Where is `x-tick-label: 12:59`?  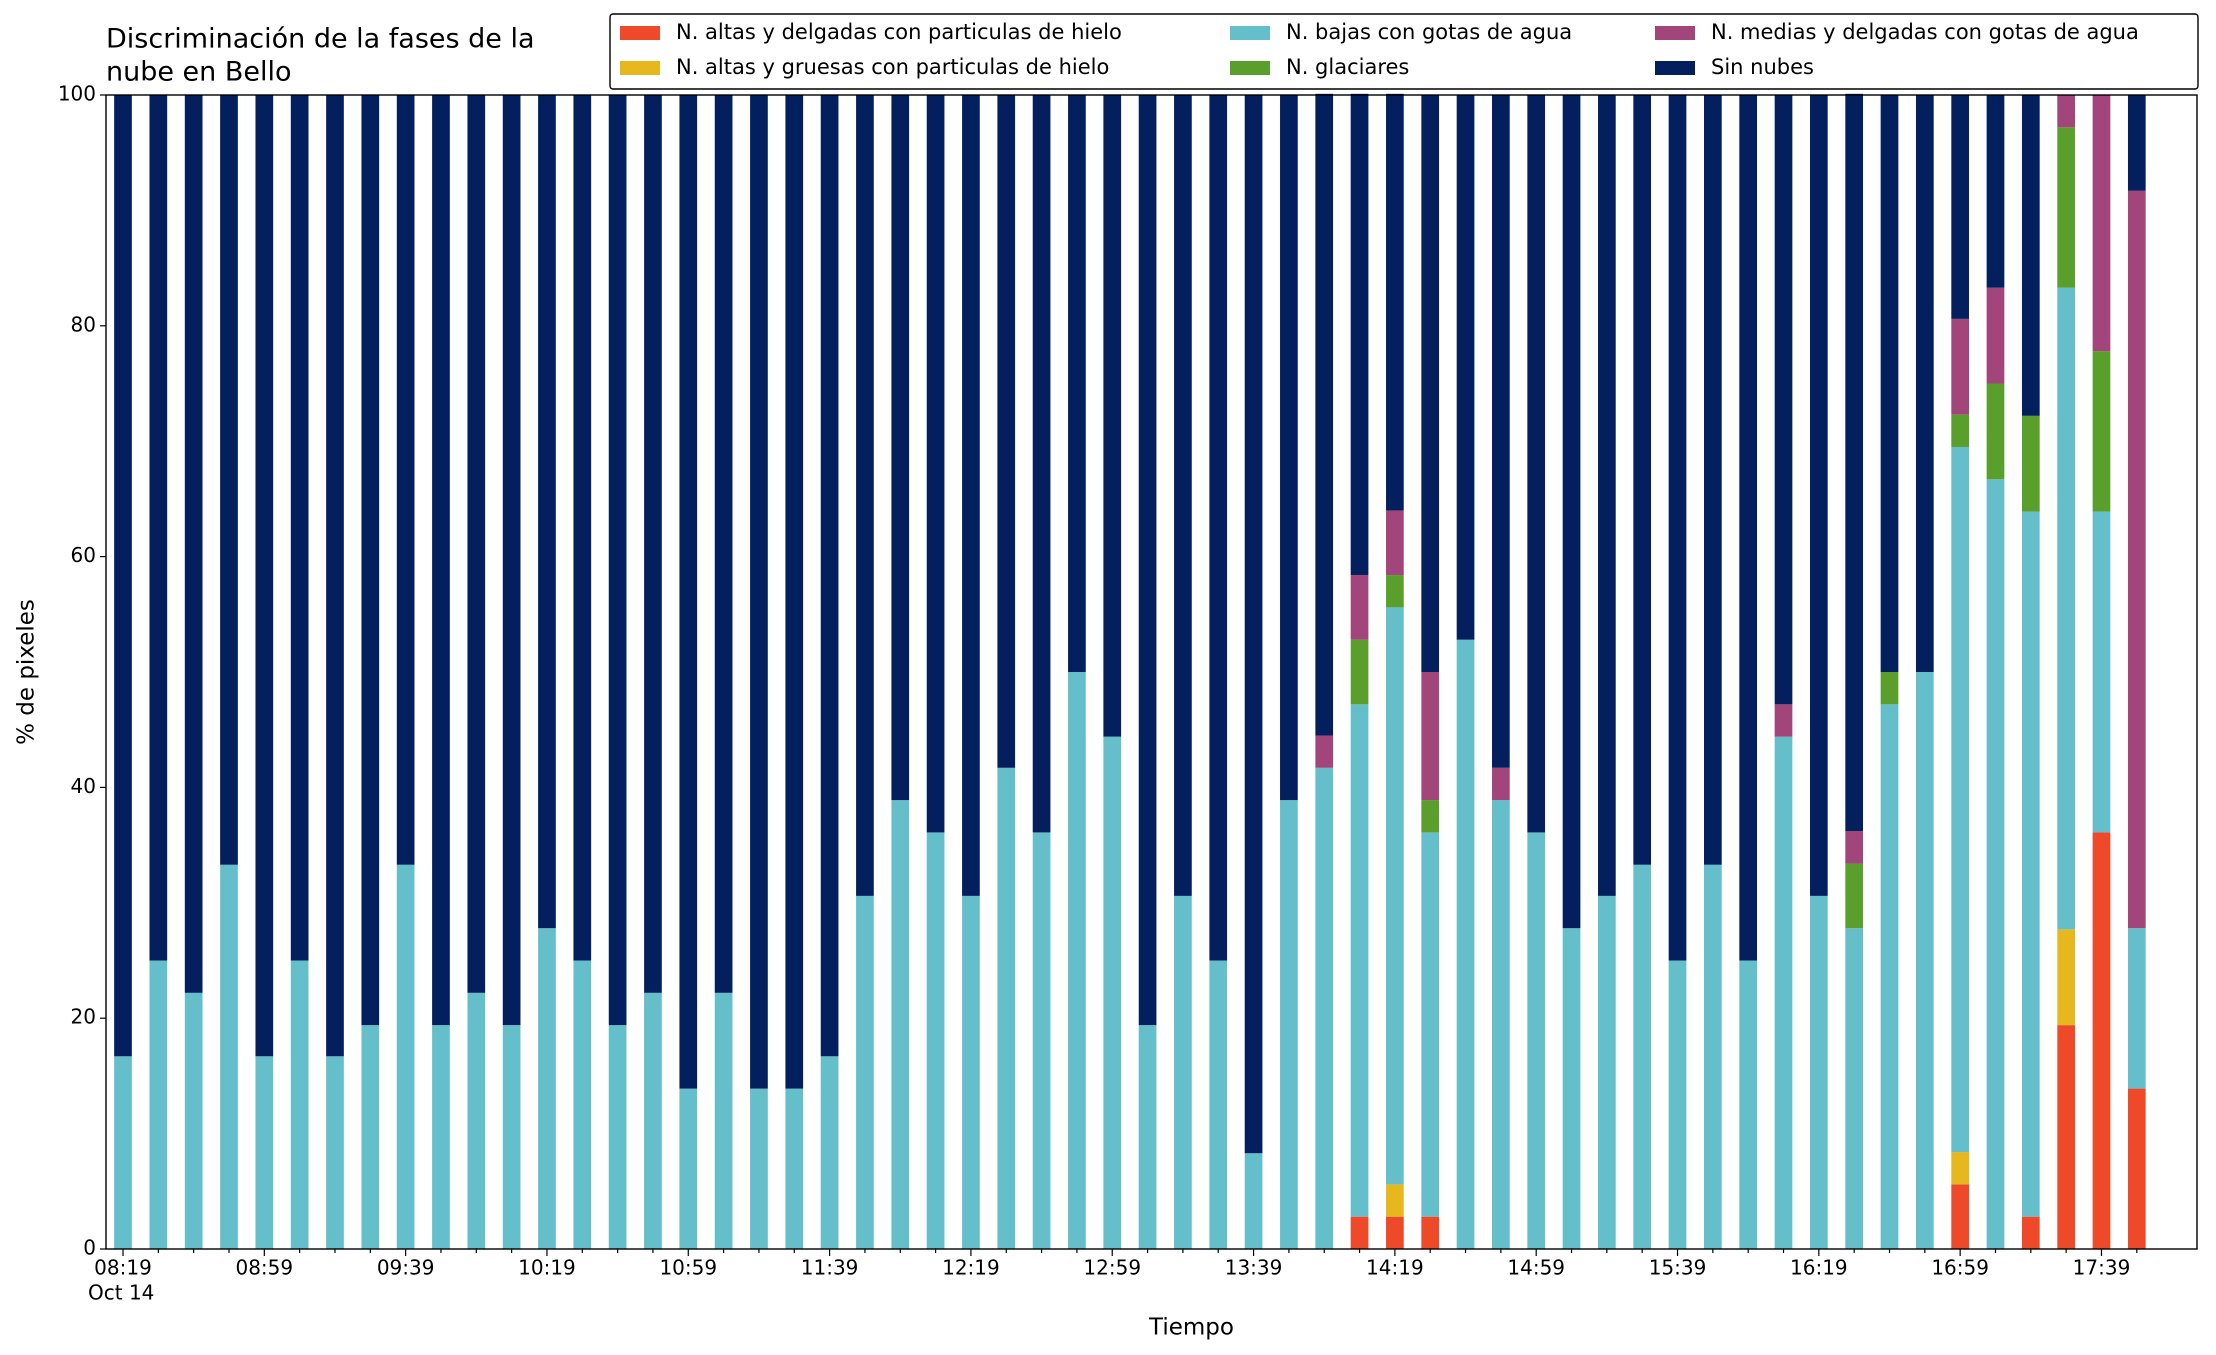 x-tick-label: 12:59 is located at coordinates (1112, 1268).